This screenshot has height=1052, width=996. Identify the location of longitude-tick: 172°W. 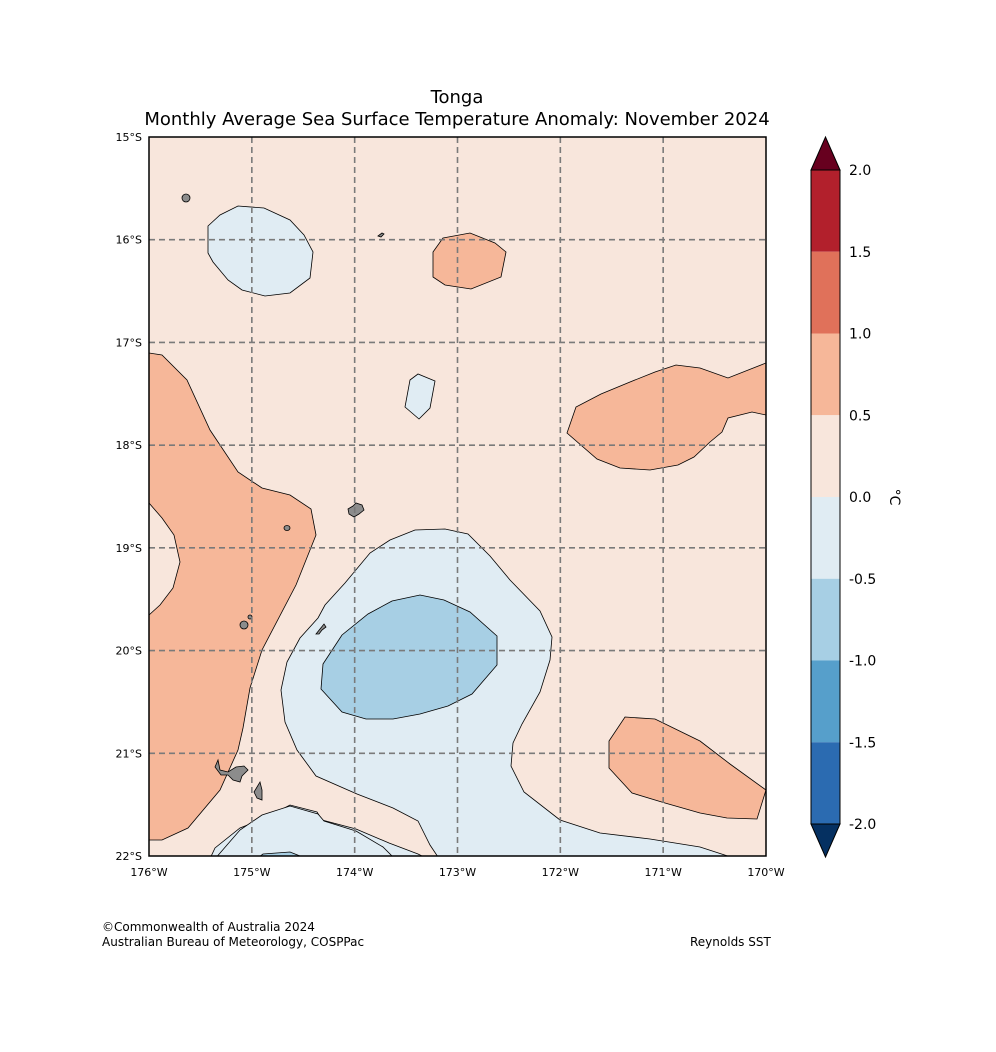
(560, 872).